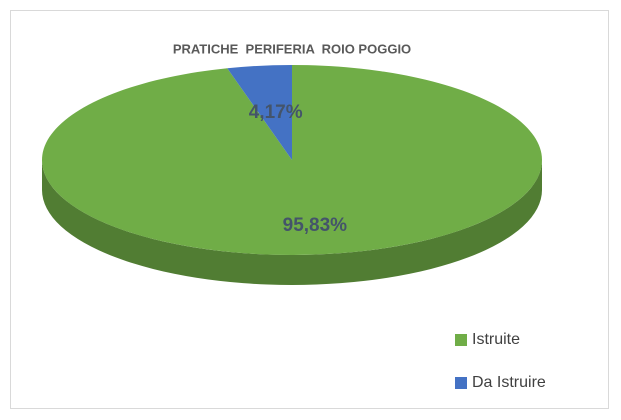  I want to click on legend-label: Istruite, so click(496, 339).